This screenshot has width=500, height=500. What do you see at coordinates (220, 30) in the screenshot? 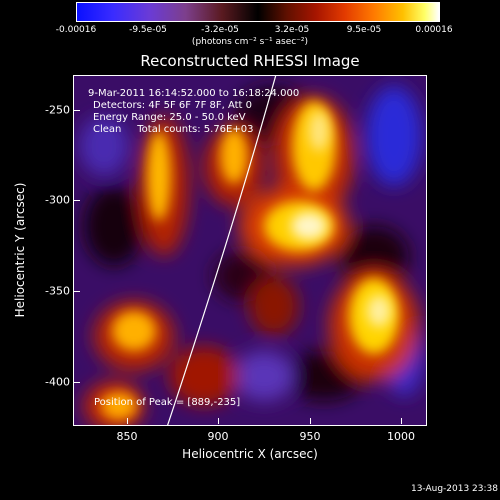
I see `colorbar-tick-label: -3.2e-05` at bounding box center [220, 30].